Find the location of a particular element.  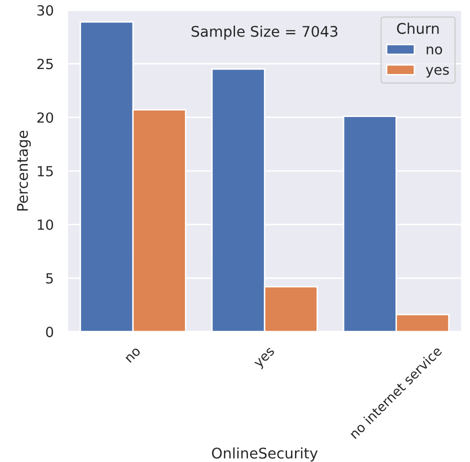

legend-label: yes is located at coordinates (437, 72).